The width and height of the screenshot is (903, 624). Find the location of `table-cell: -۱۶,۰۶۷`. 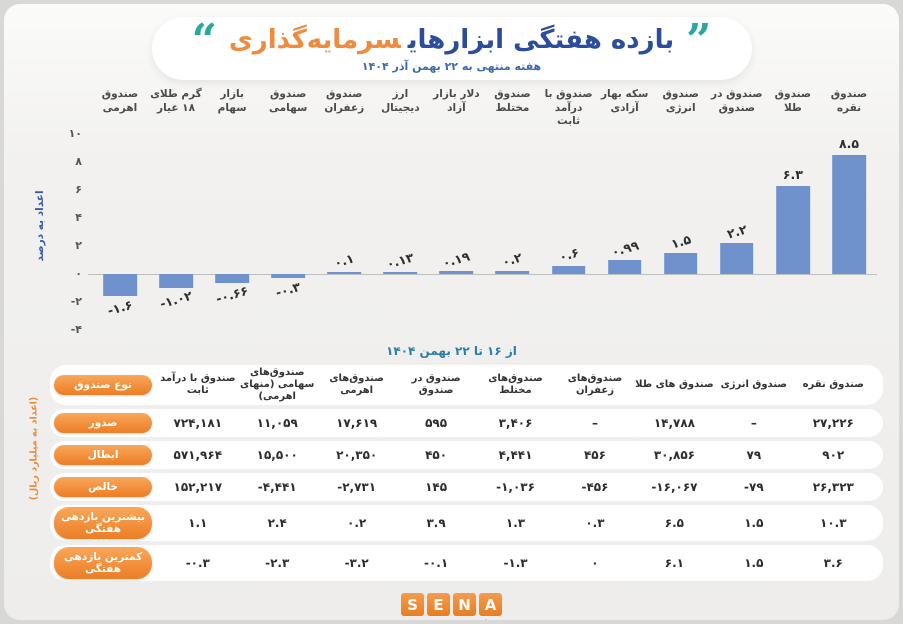

table-cell: -۱۶,۰۶۷ is located at coordinates (674, 487).